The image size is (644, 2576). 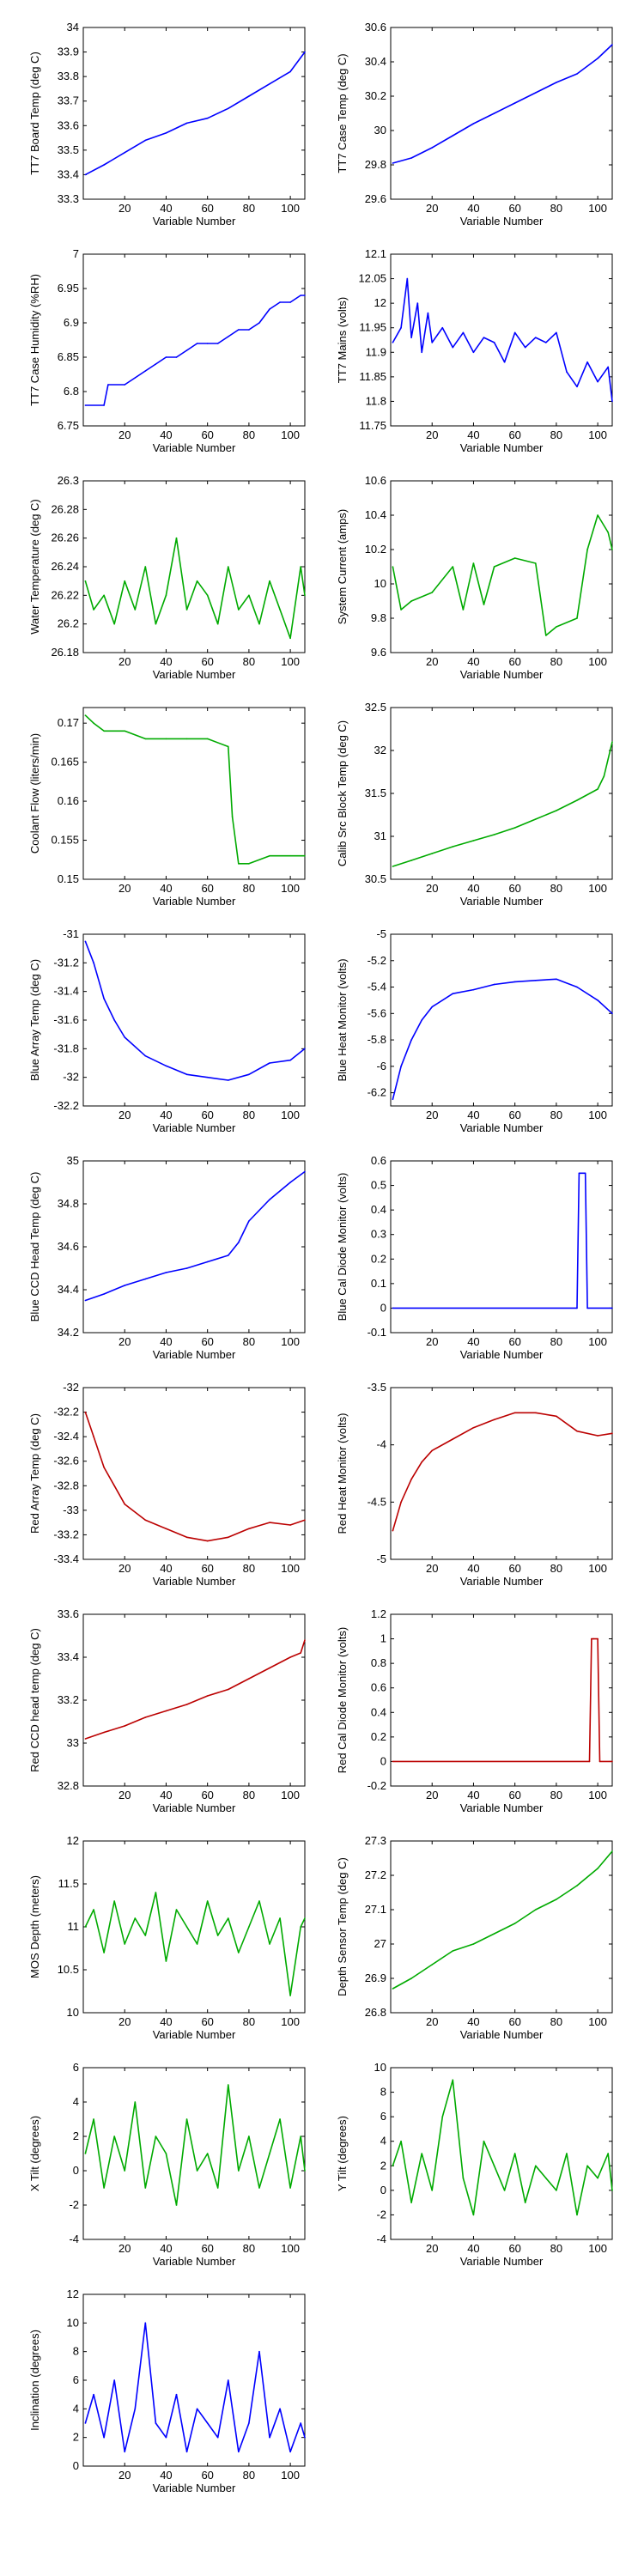 I want to click on y-axis-label: X Tilt (degrees), so click(x=34, y=2153).